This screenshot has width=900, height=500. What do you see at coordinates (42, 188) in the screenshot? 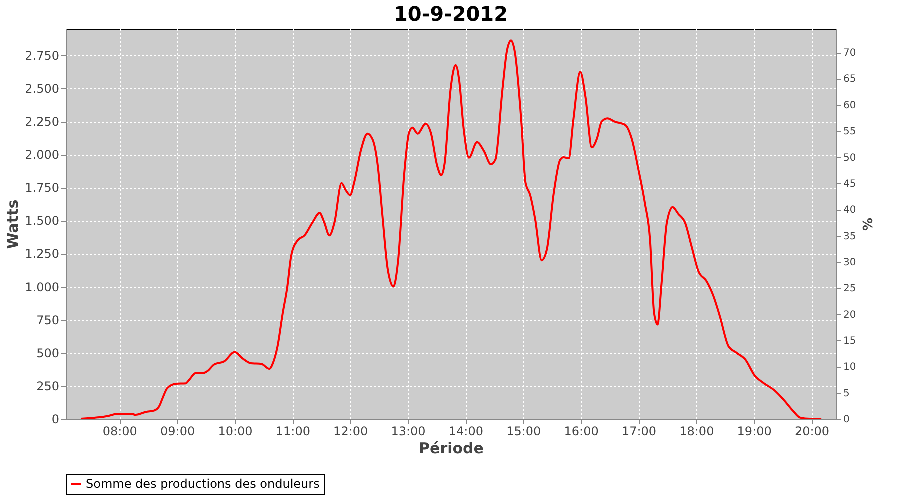
I see `y-tick-label: 1.750` at bounding box center [42, 188].